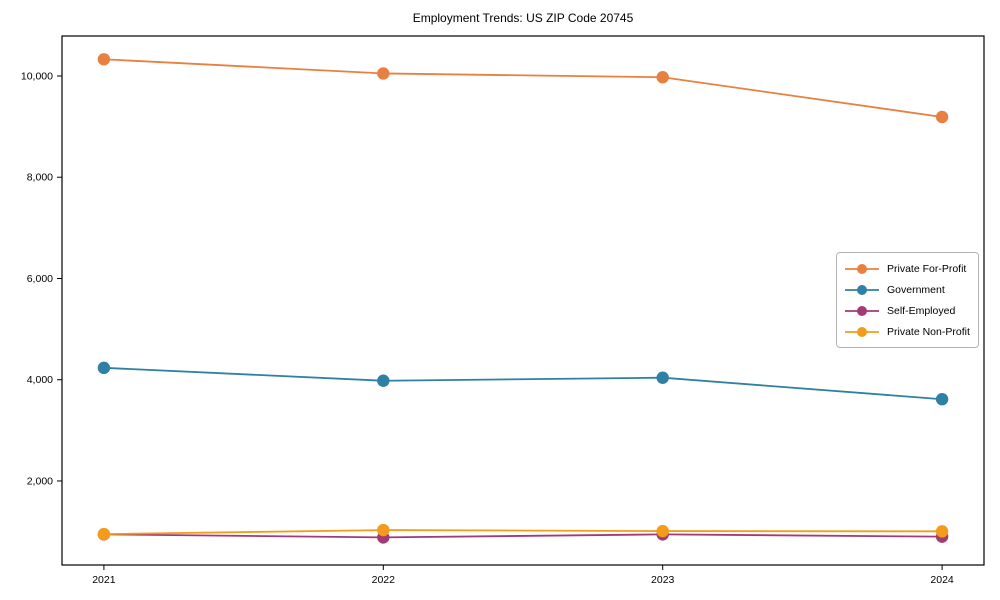 The image size is (1000, 600). I want to click on legend-swatch-government, so click(862, 289).